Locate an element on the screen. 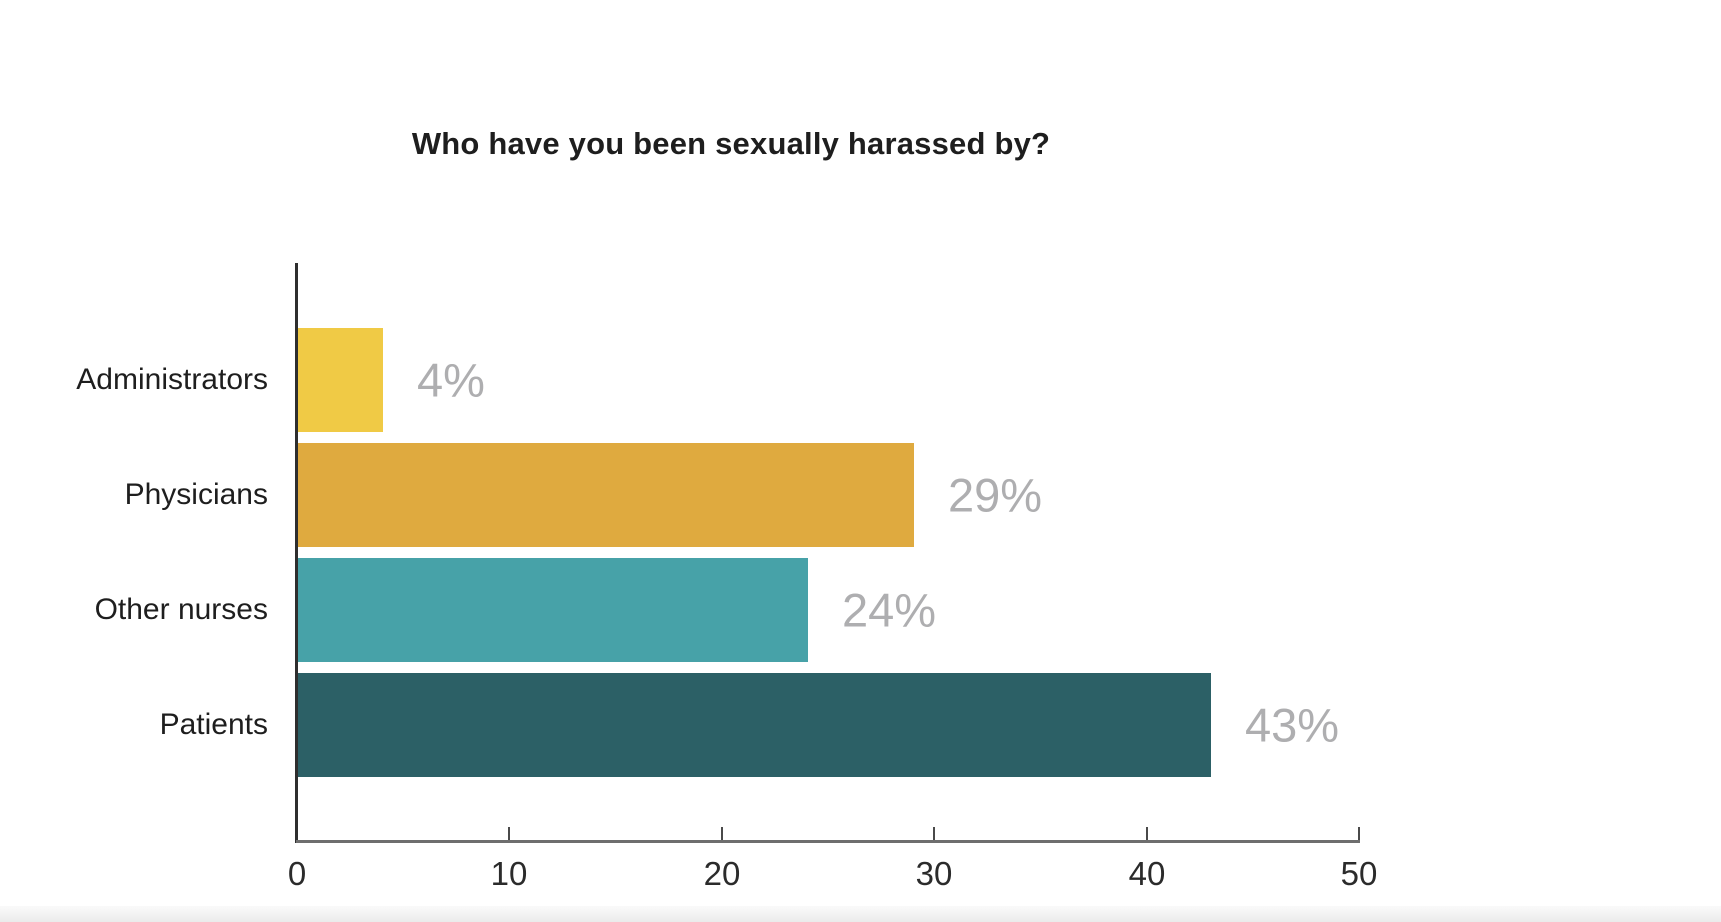  chart-row-physicians: Physicians 29% is located at coordinates (860, 495).